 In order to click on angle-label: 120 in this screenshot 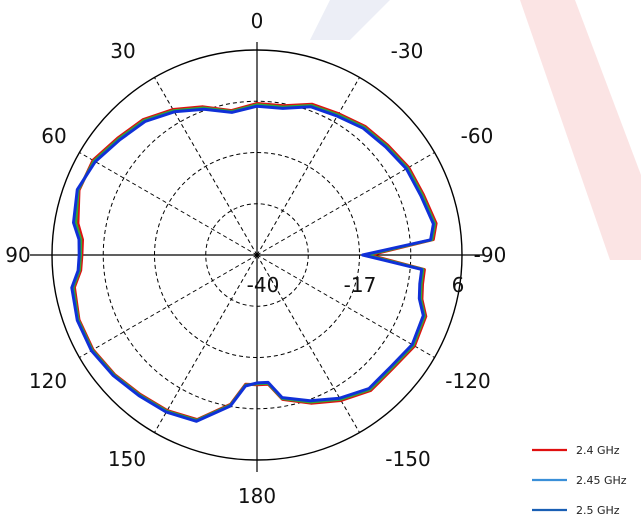, I will do `click(48, 381)`.